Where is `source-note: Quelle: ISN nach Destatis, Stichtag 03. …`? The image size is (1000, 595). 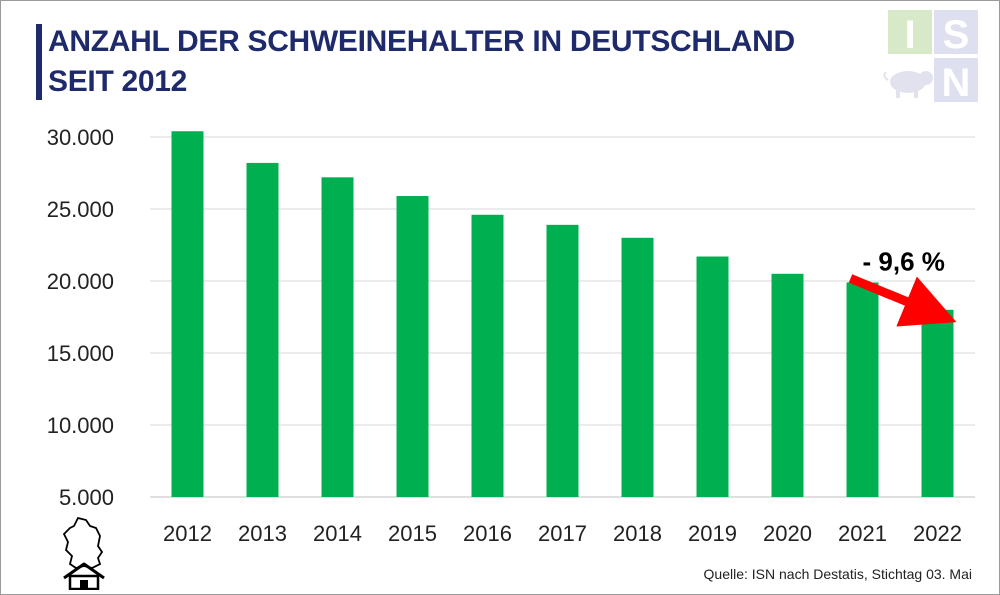
source-note: Quelle: ISN nach Destatis, Stichtag 03. … is located at coordinates (837, 574).